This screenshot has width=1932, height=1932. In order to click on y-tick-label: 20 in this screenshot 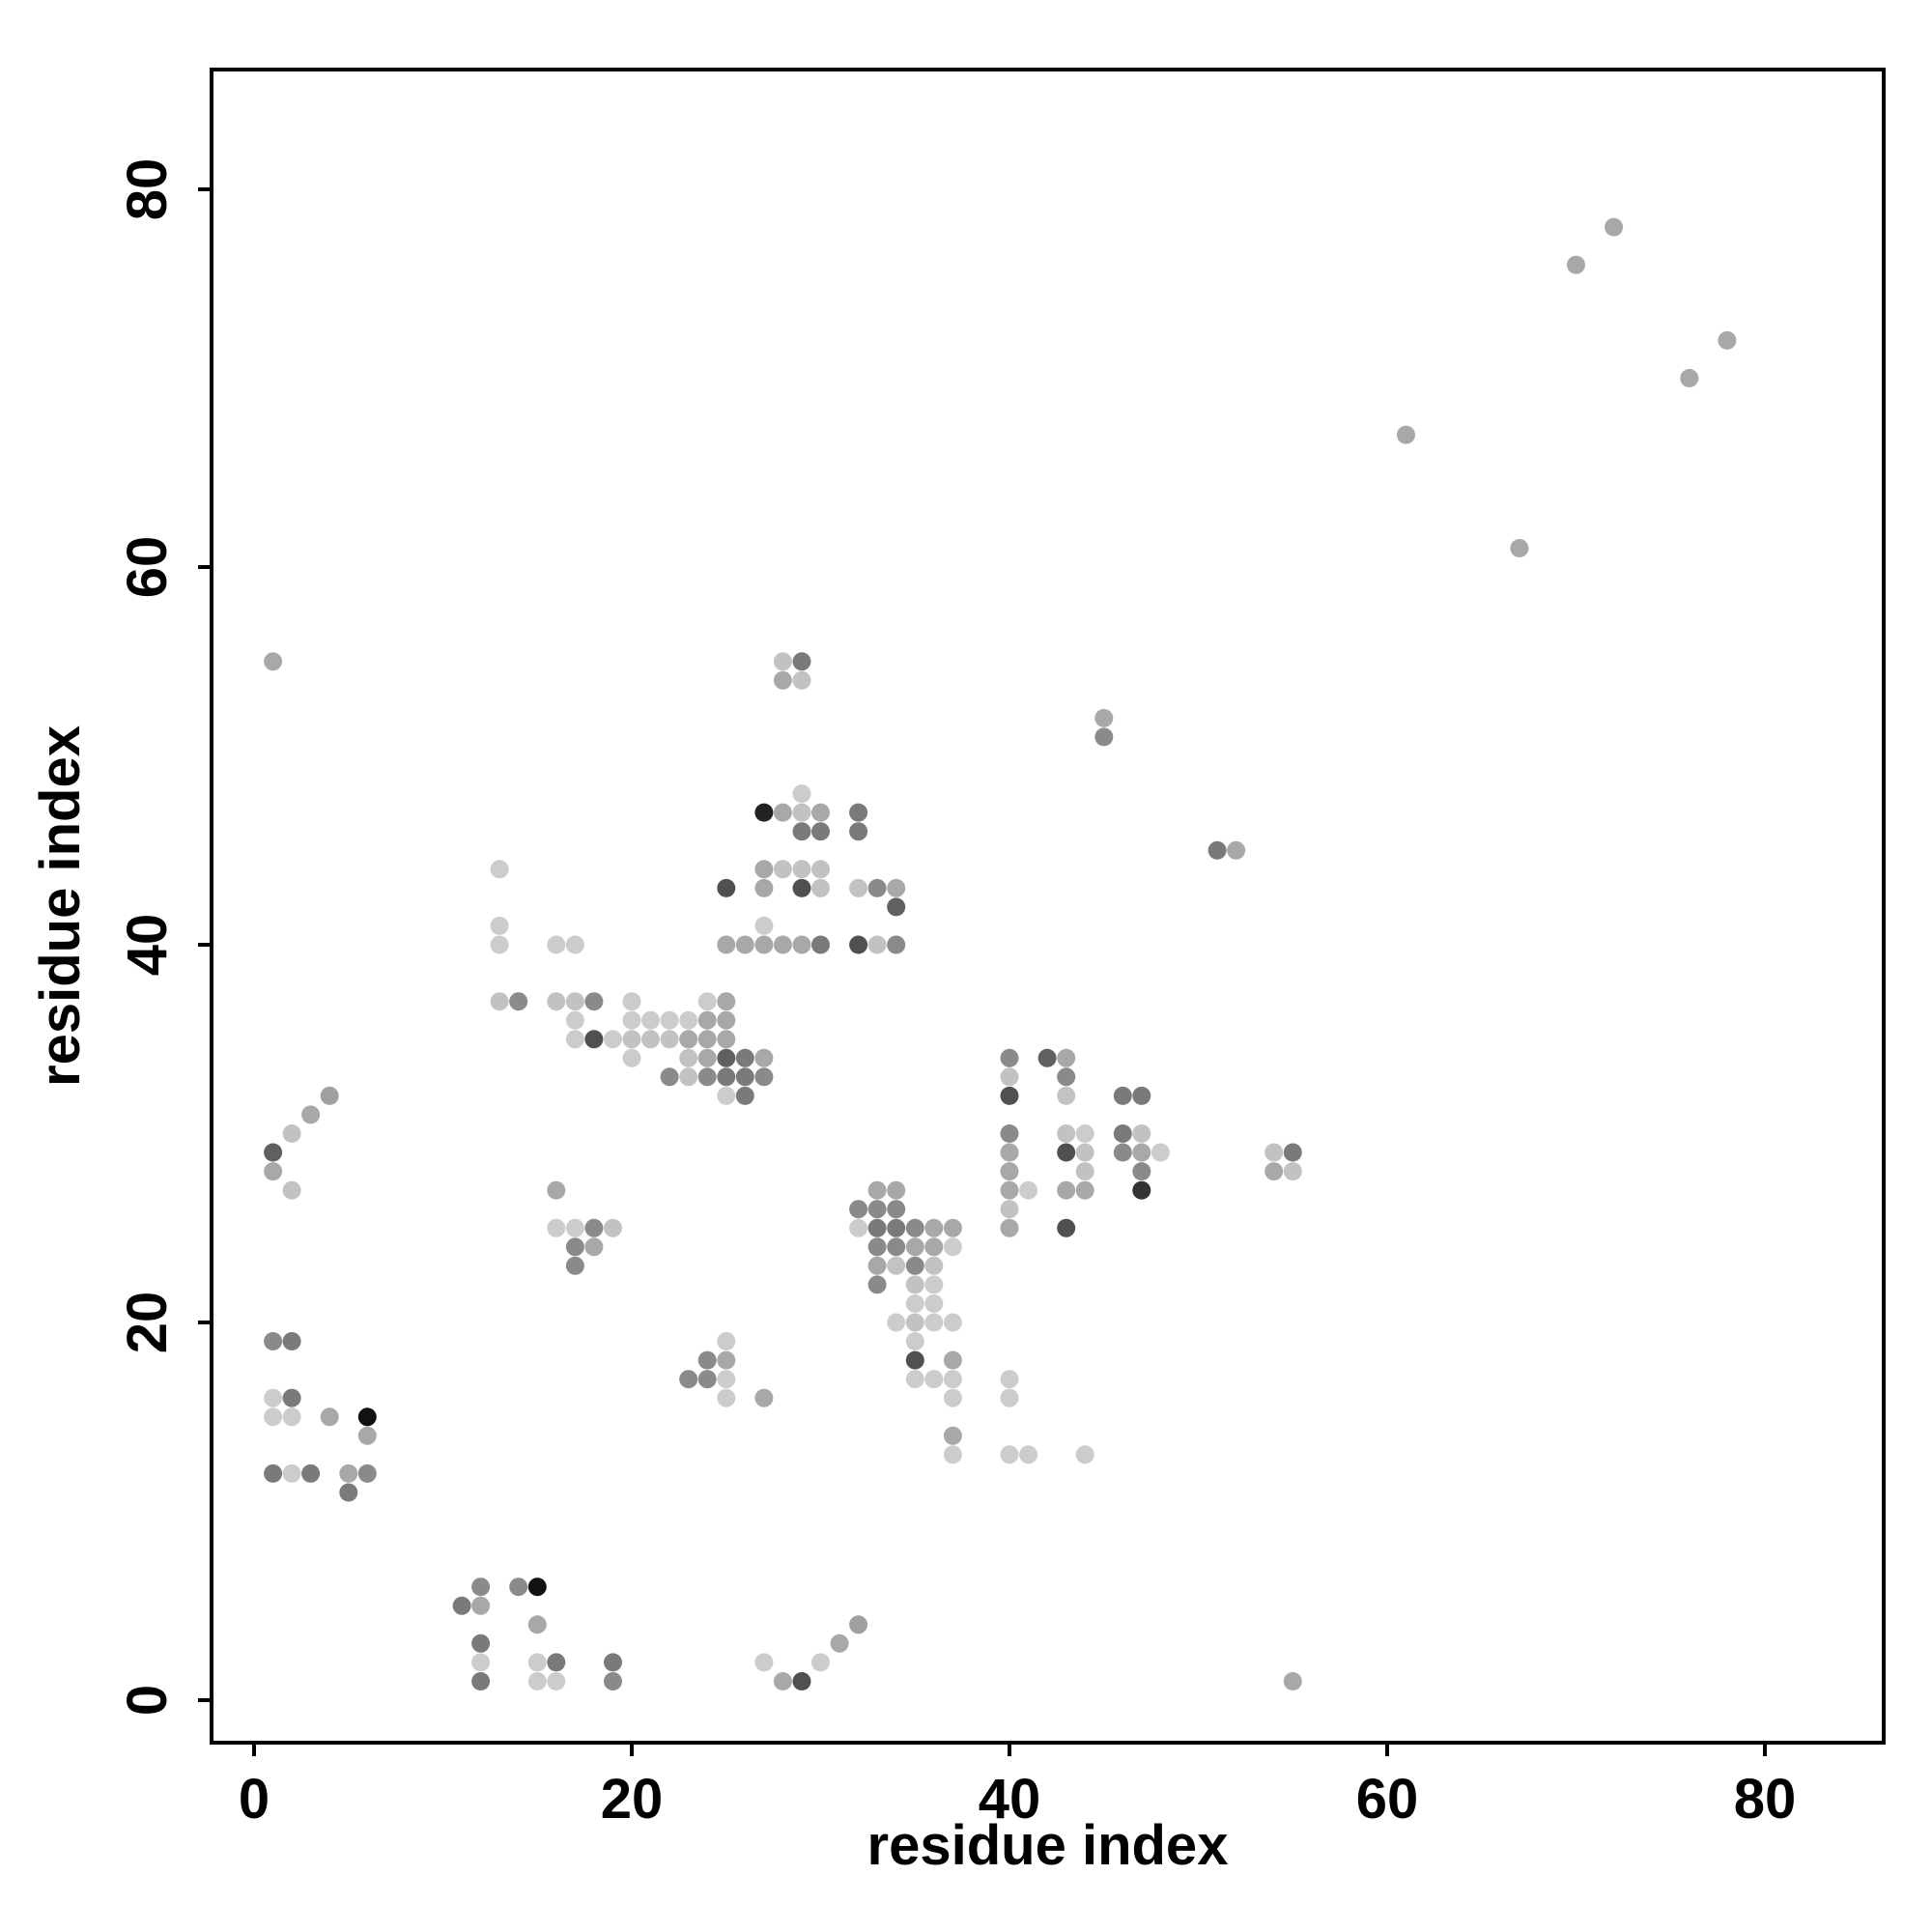, I will do `click(147, 1323)`.